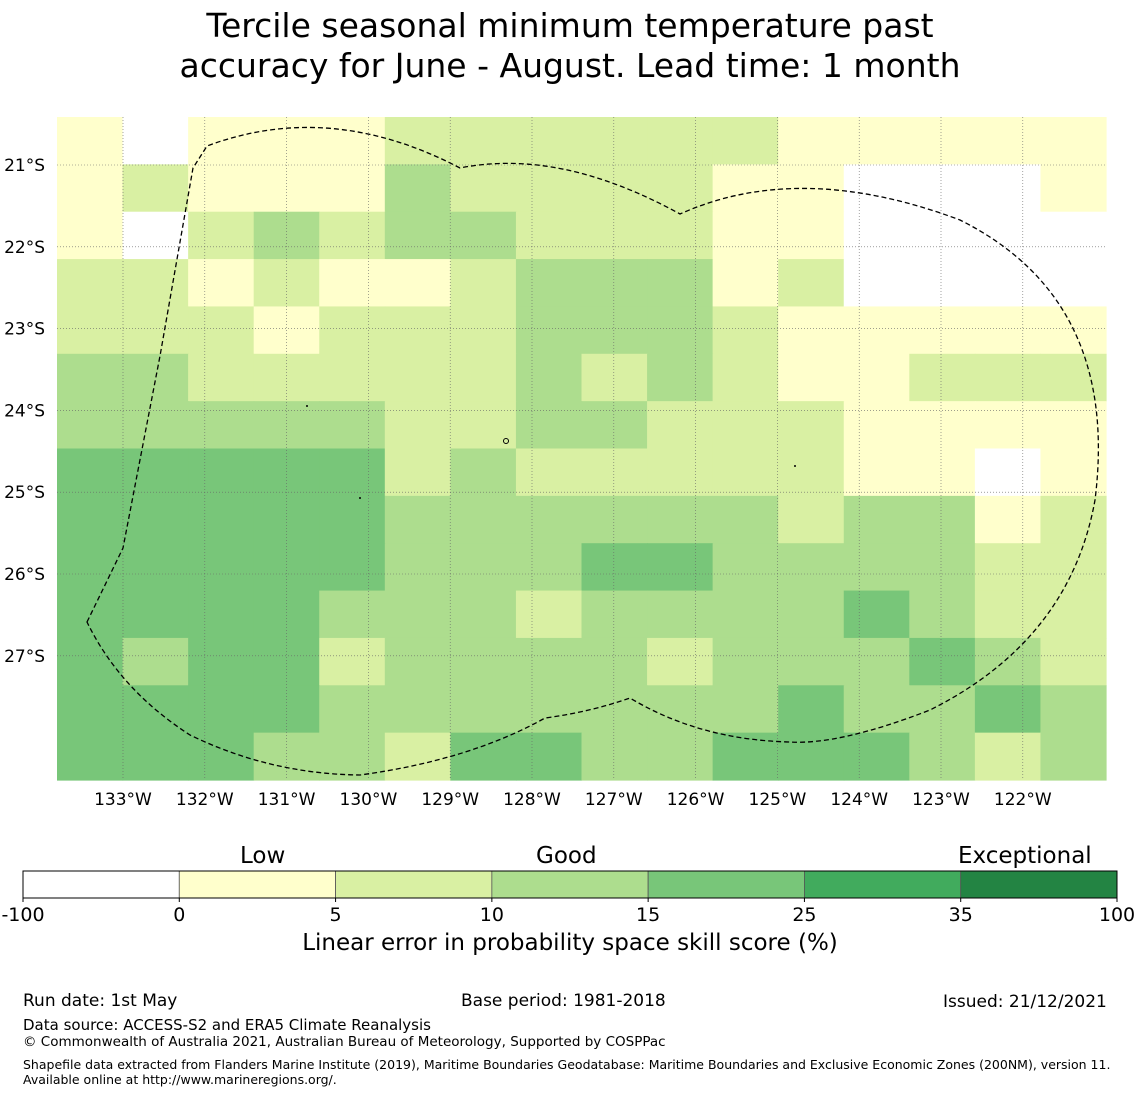 This screenshot has height=1095, width=1140. What do you see at coordinates (1025, 1002) in the screenshot?
I see `issued-date: Issued: 21/12/2021` at bounding box center [1025, 1002].